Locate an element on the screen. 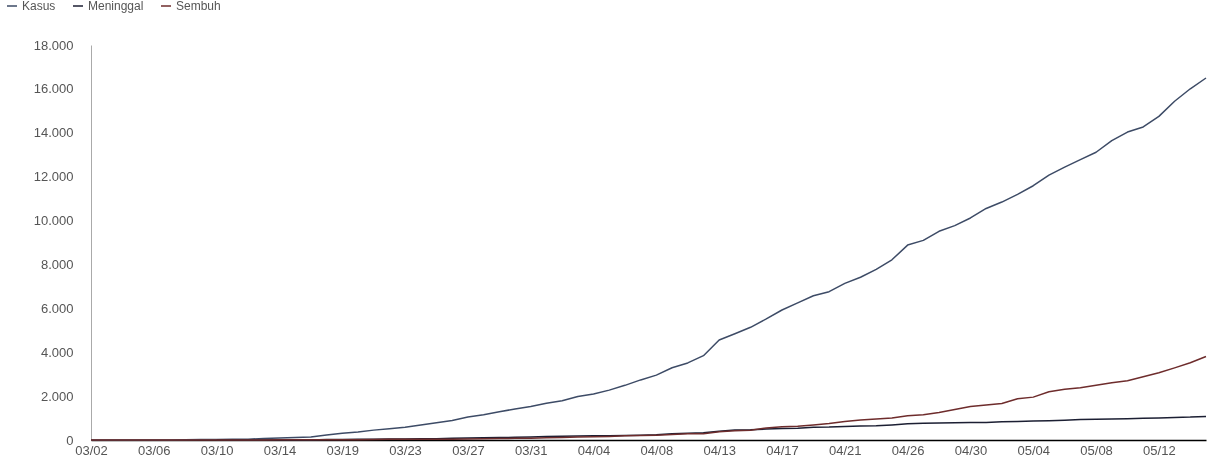 This screenshot has width=1211, height=465. x-tick-label: 03/27 is located at coordinates (468, 450).